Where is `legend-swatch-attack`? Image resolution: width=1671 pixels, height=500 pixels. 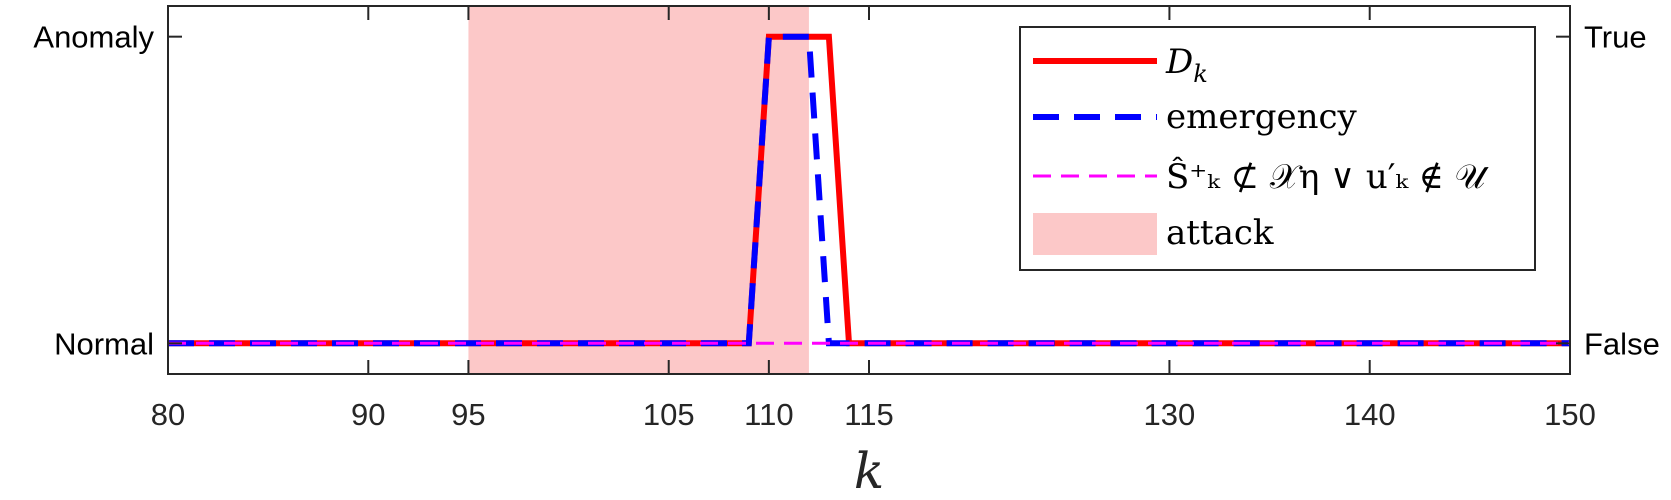
legend-swatch-attack is located at coordinates (1095, 234).